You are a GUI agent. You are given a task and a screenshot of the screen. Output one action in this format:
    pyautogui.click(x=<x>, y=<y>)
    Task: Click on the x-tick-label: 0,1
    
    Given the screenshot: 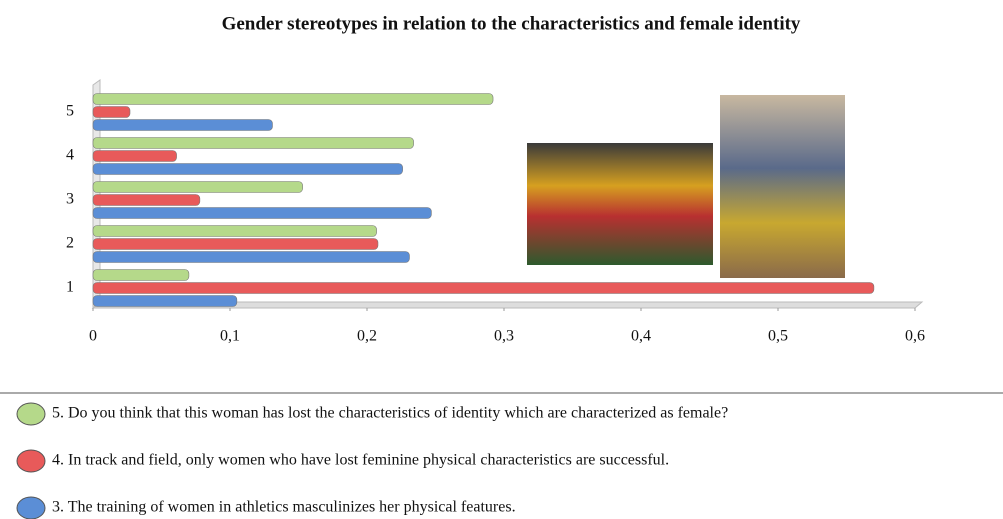 What is the action you would take?
    pyautogui.click(x=230, y=336)
    